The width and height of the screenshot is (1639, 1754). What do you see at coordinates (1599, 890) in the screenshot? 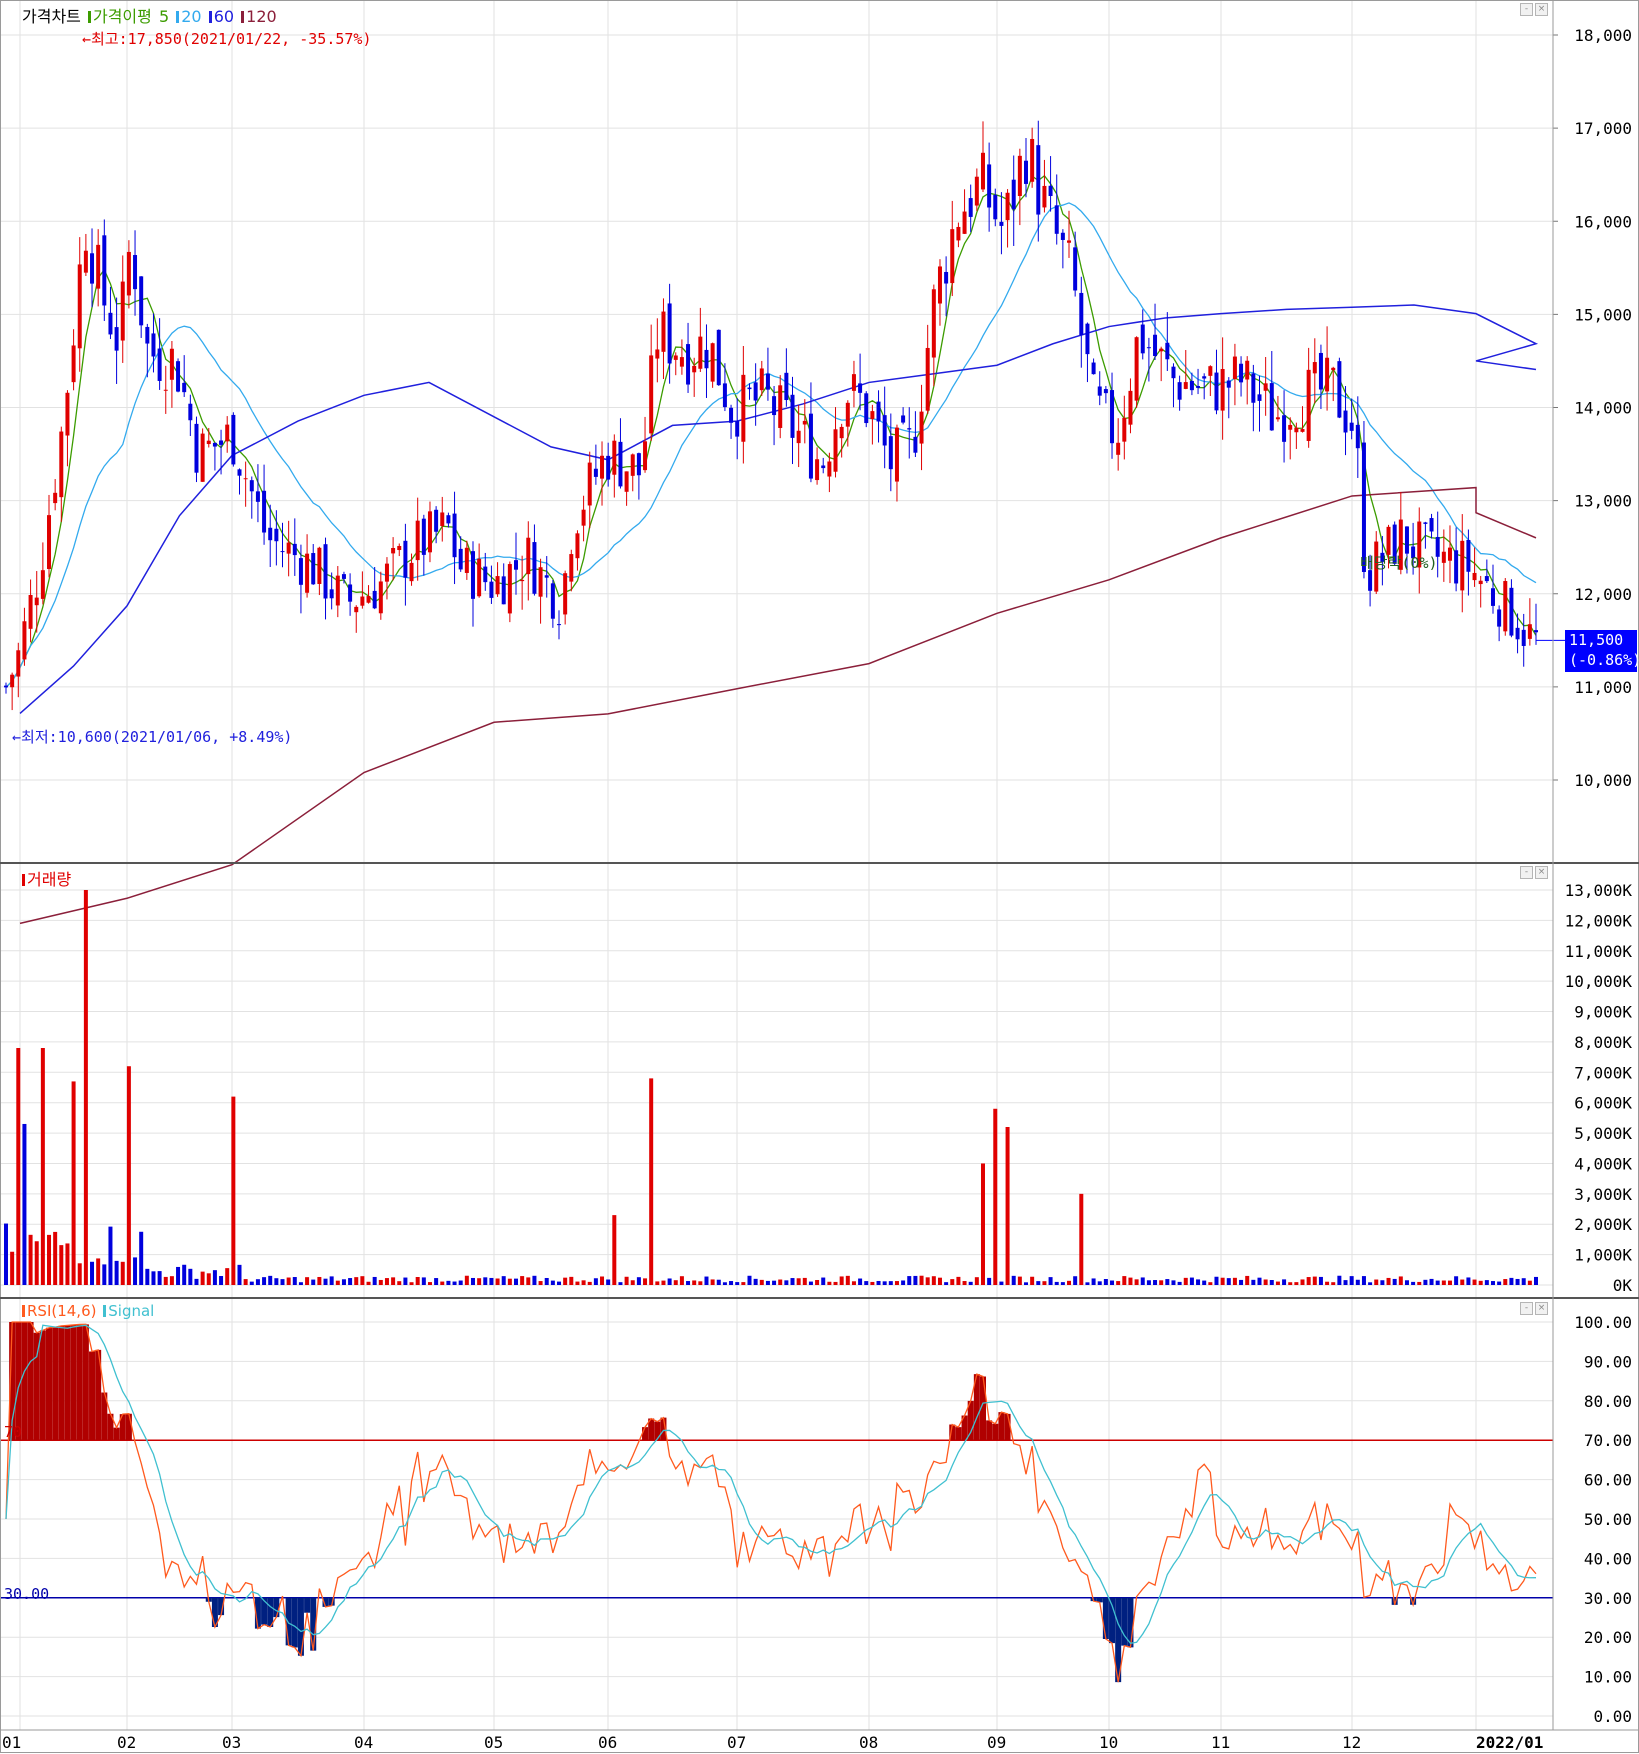
I see `volume-tick-label: 13,000K` at bounding box center [1599, 890].